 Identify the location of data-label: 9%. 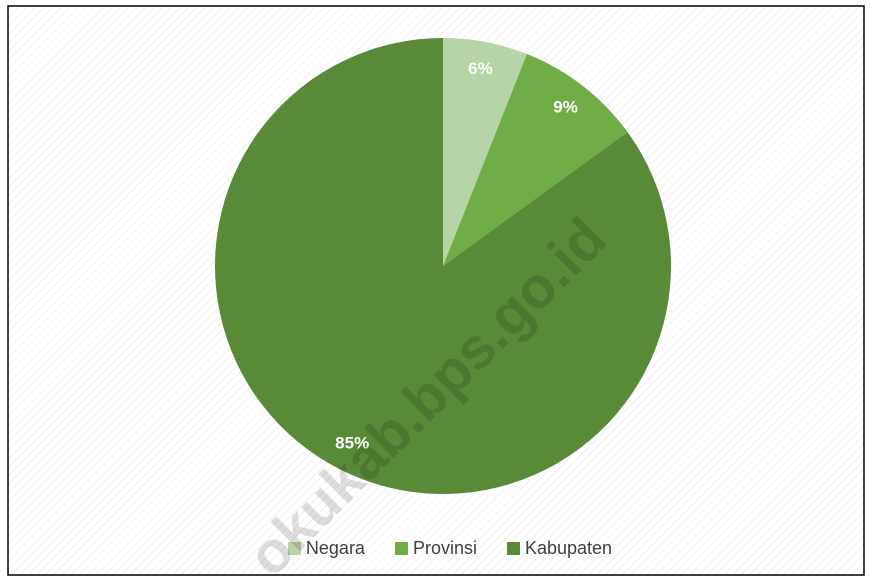
(565, 106).